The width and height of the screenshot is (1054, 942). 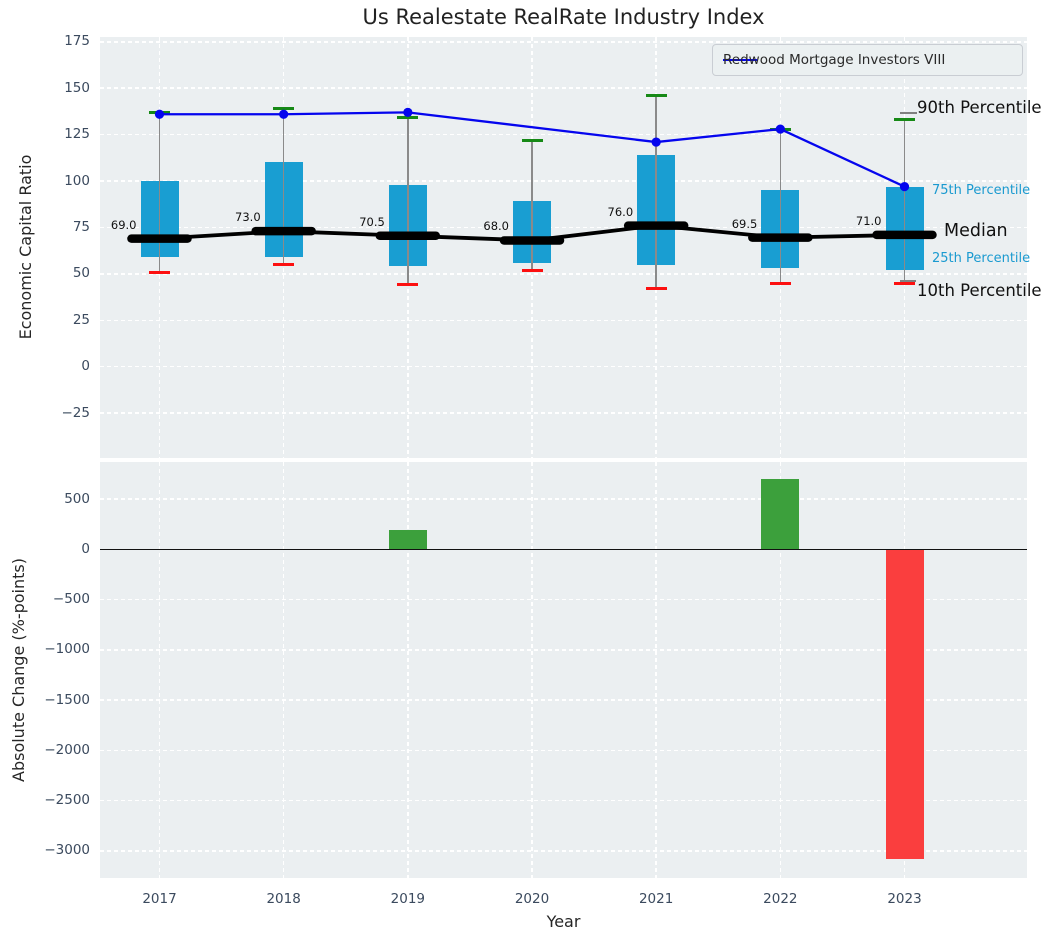 What do you see at coordinates (407, 899) in the screenshot?
I see `x-tick-label: 2019` at bounding box center [407, 899].